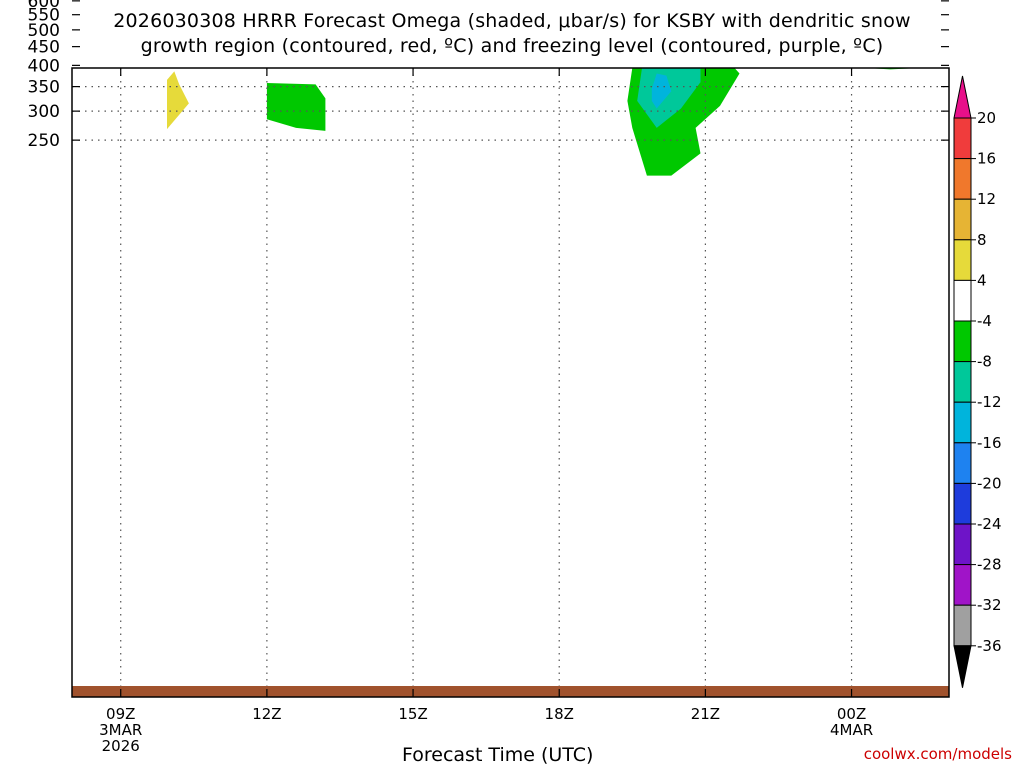 This screenshot has width=1024, height=768. Describe the element at coordinates (498, 755) in the screenshot. I see `x-axis-label: Forecast Time (UTC)` at that location.